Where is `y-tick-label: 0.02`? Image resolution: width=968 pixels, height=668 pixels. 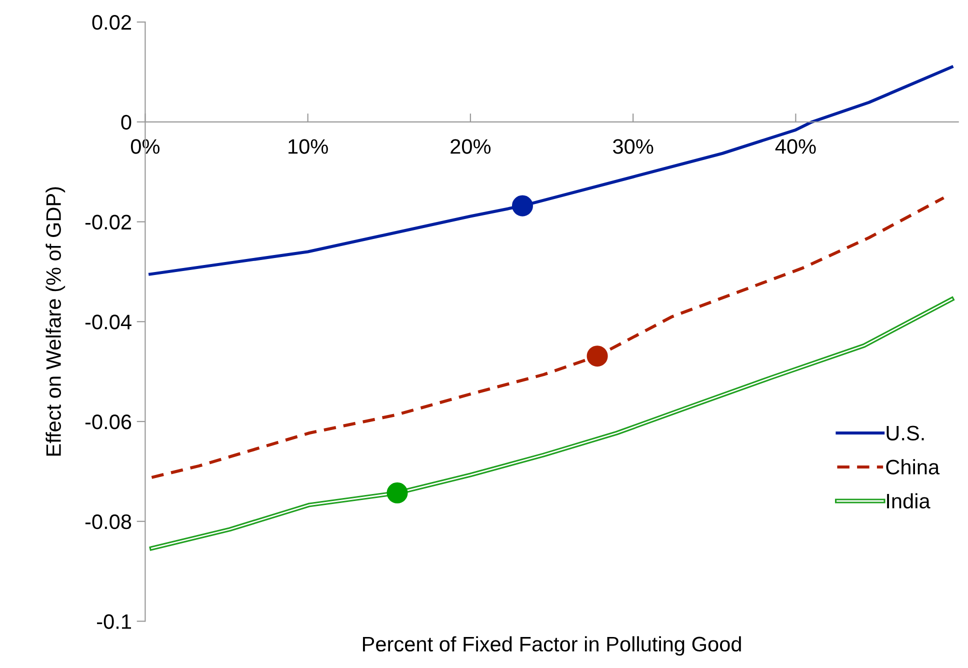
y-tick-label: 0.02 is located at coordinates (111, 22).